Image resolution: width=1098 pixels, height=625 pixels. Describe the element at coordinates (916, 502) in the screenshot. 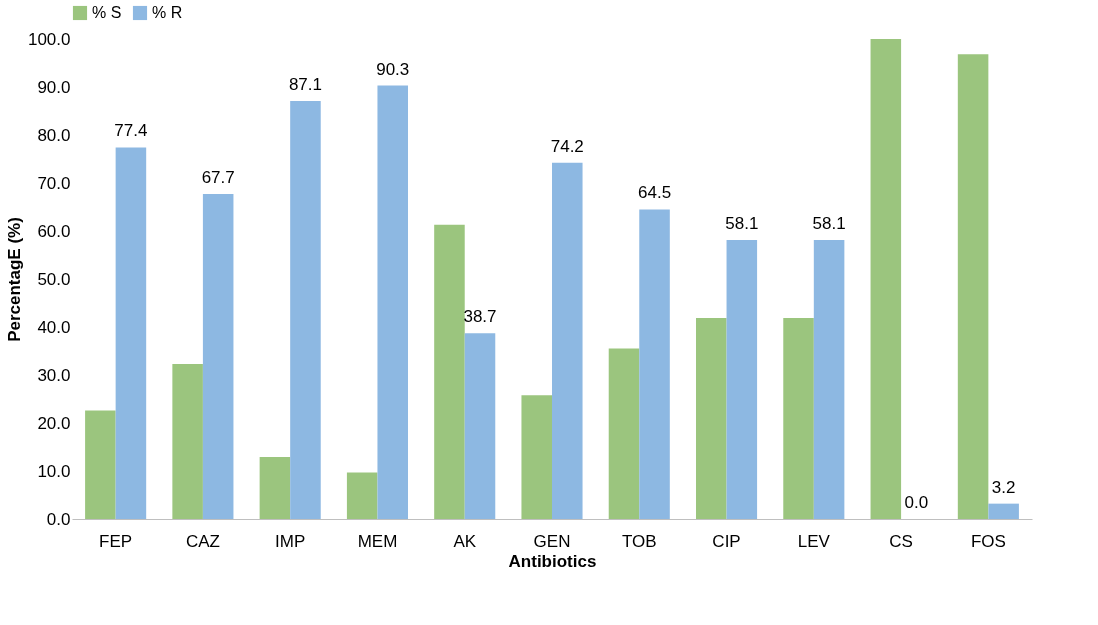

I see `data-label: 0.0` at that location.